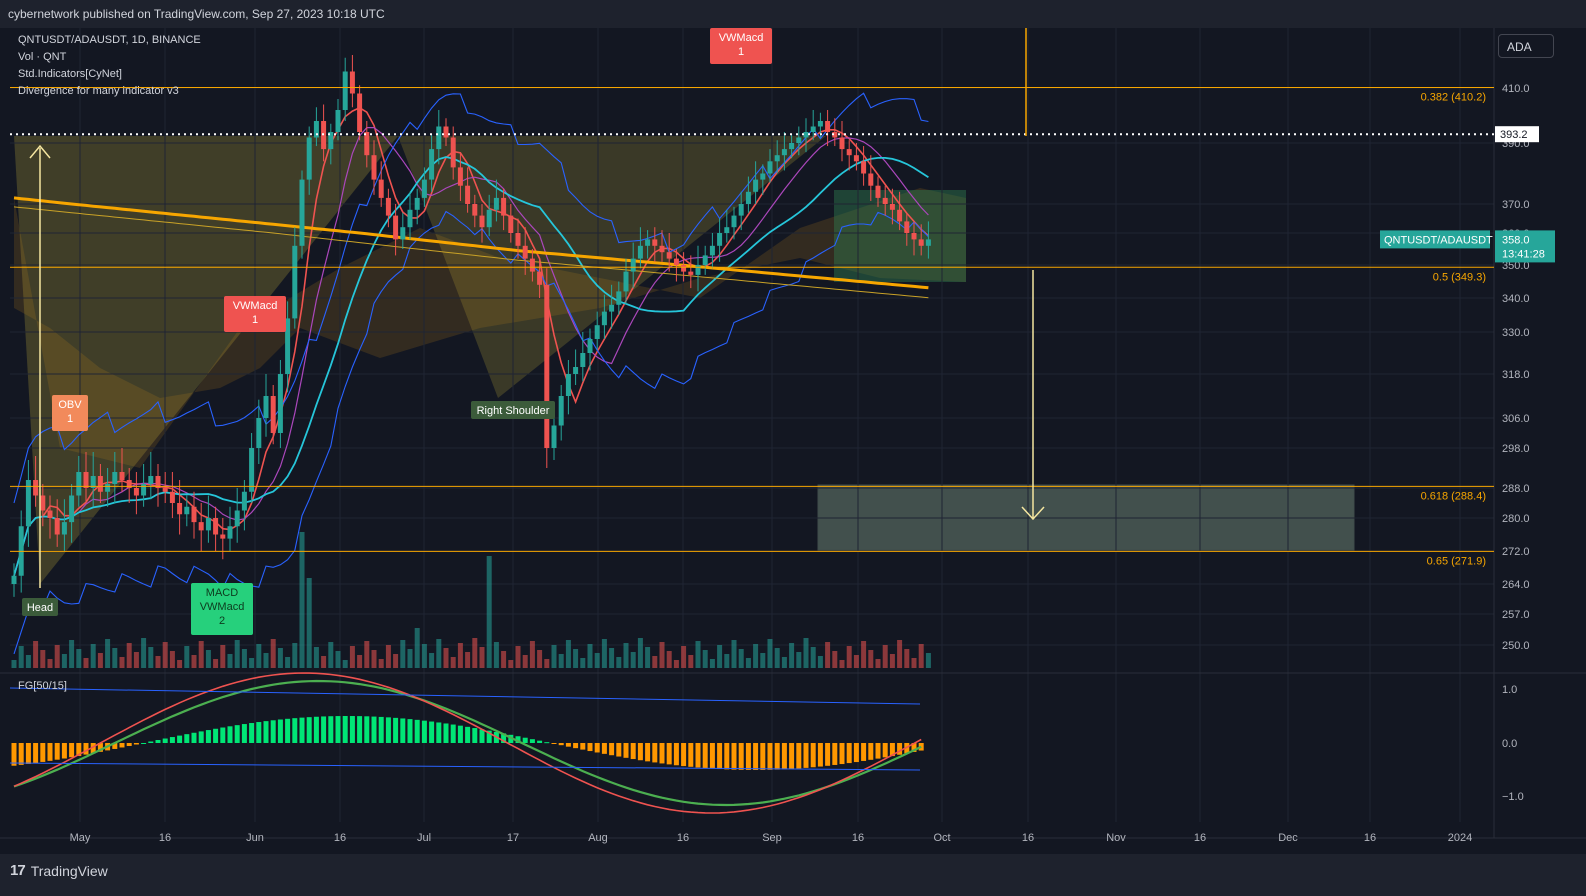 This screenshot has height=896, width=1586. I want to click on oscillator-fast-line, so click(467, 743).